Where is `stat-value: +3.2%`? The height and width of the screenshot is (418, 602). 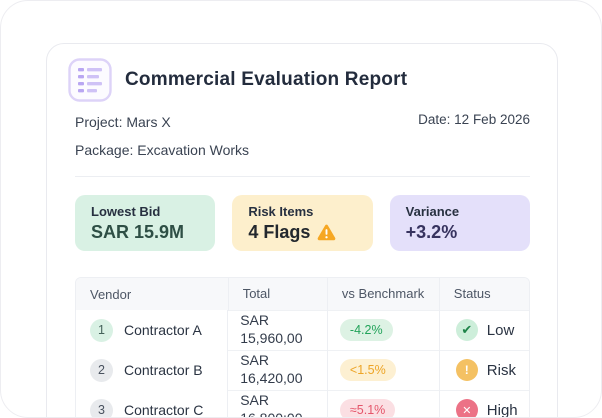
stat-value: +3.2% is located at coordinates (460, 232).